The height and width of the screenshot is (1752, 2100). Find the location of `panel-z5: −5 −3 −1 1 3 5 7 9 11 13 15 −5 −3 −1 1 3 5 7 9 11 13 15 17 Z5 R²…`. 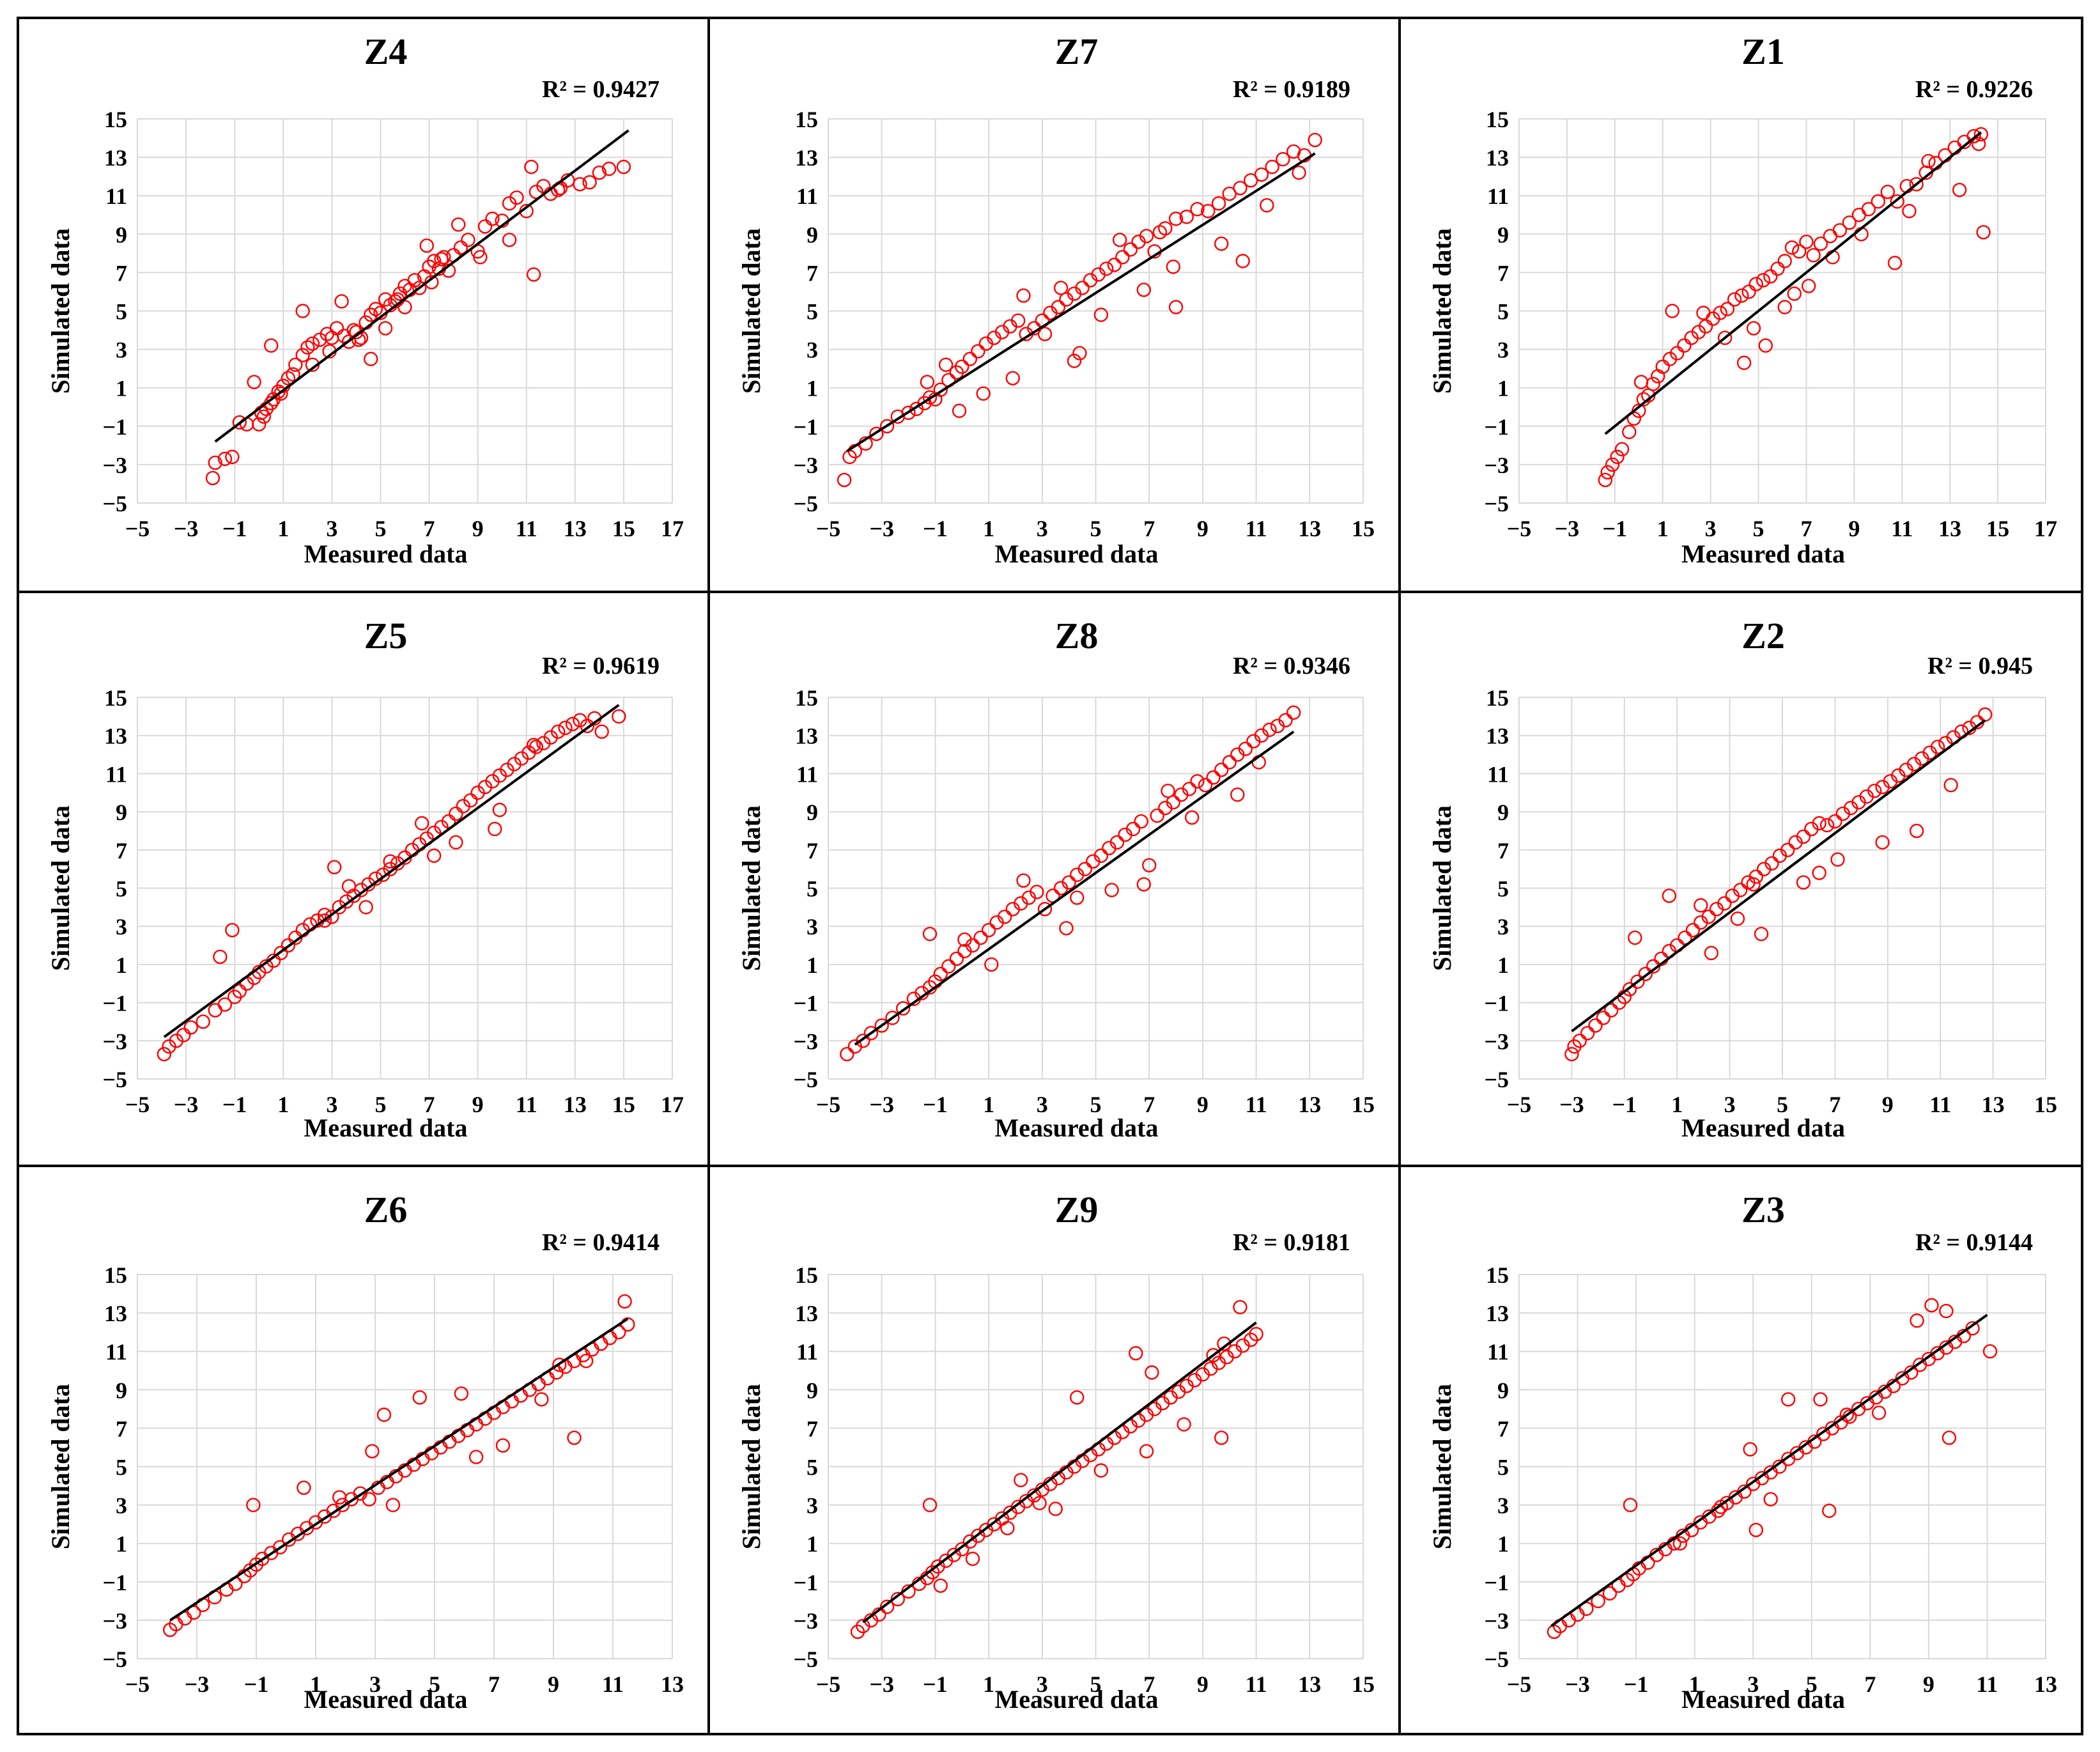

panel-z5: −5 −3 −1 1 3 5 7 9 11 13 15 −5 −3 −1 1 3 5 7 9 11 13 15 17 Z5 R²… is located at coordinates (364, 880).